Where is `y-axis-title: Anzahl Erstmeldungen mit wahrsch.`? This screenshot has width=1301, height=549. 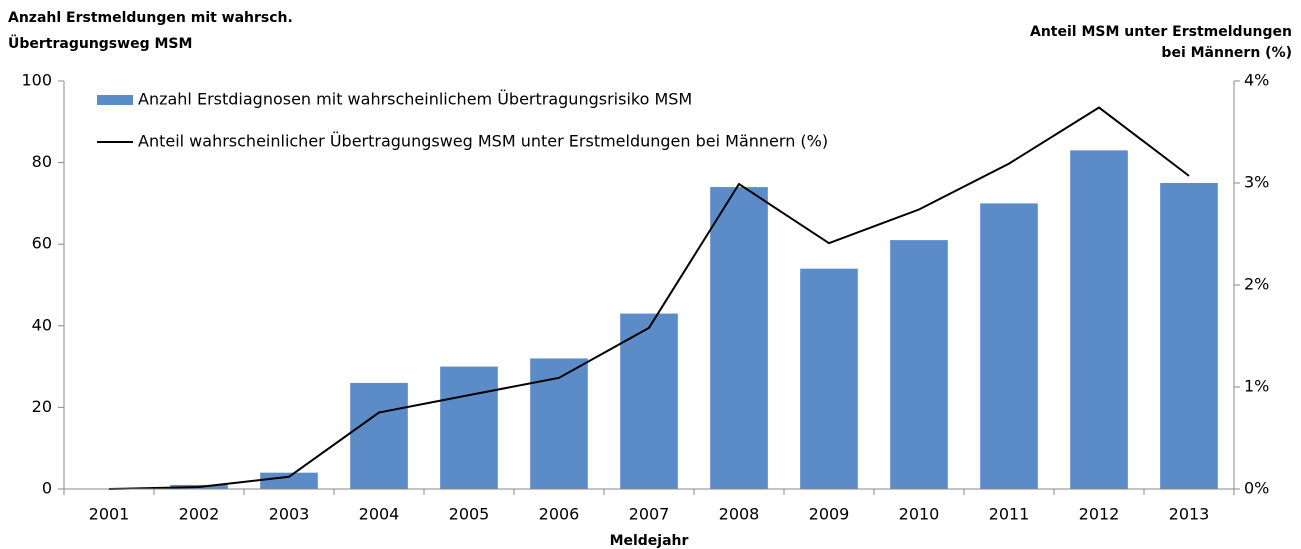 y-axis-title: Anzahl Erstmeldungen mit wahrsch. is located at coordinates (150, 18).